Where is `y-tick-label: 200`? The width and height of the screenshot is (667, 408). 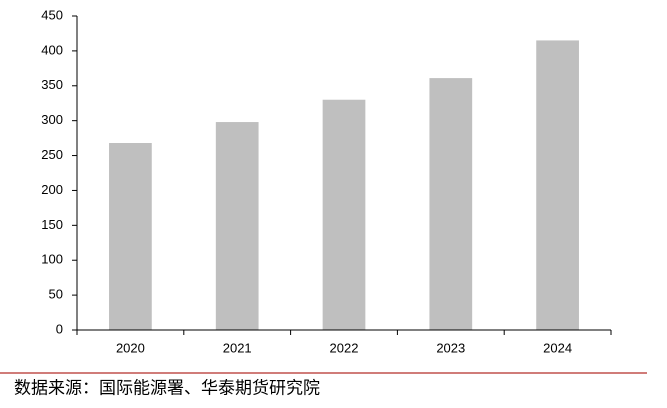 y-tick-label: 200 is located at coordinates (52, 189).